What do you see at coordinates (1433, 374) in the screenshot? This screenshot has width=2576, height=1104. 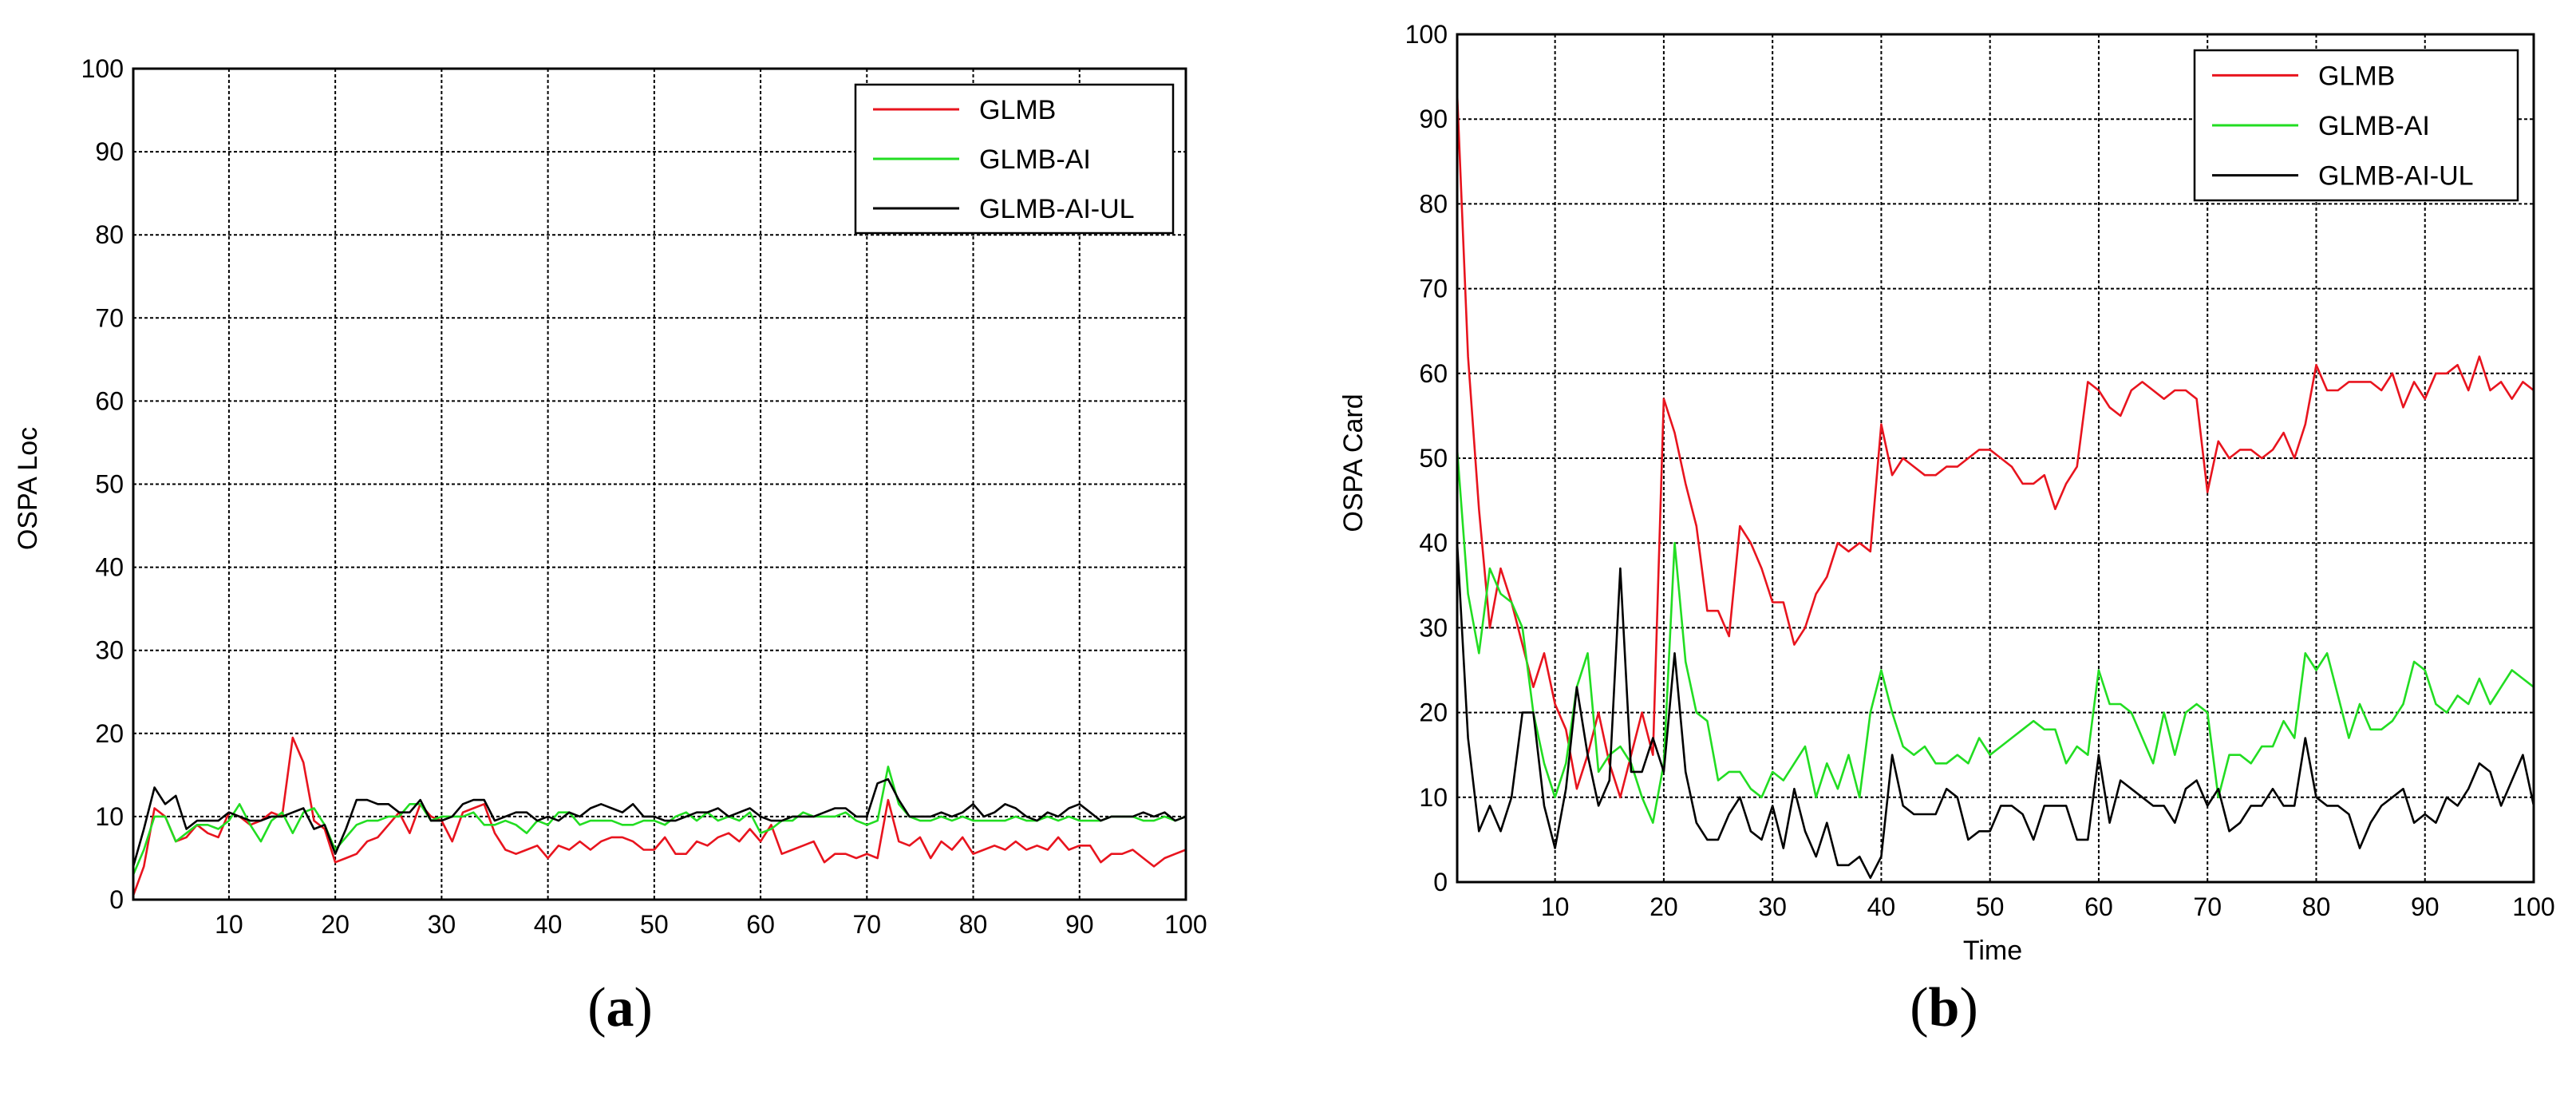 I see `panel-b-y-tick-label: 60` at bounding box center [1433, 374].